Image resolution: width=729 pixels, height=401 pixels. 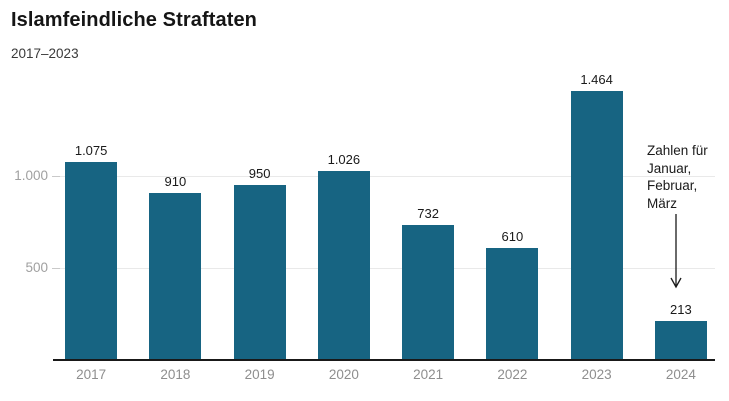 What do you see at coordinates (512, 236) in the screenshot?
I see `bar-value-label: 610` at bounding box center [512, 236].